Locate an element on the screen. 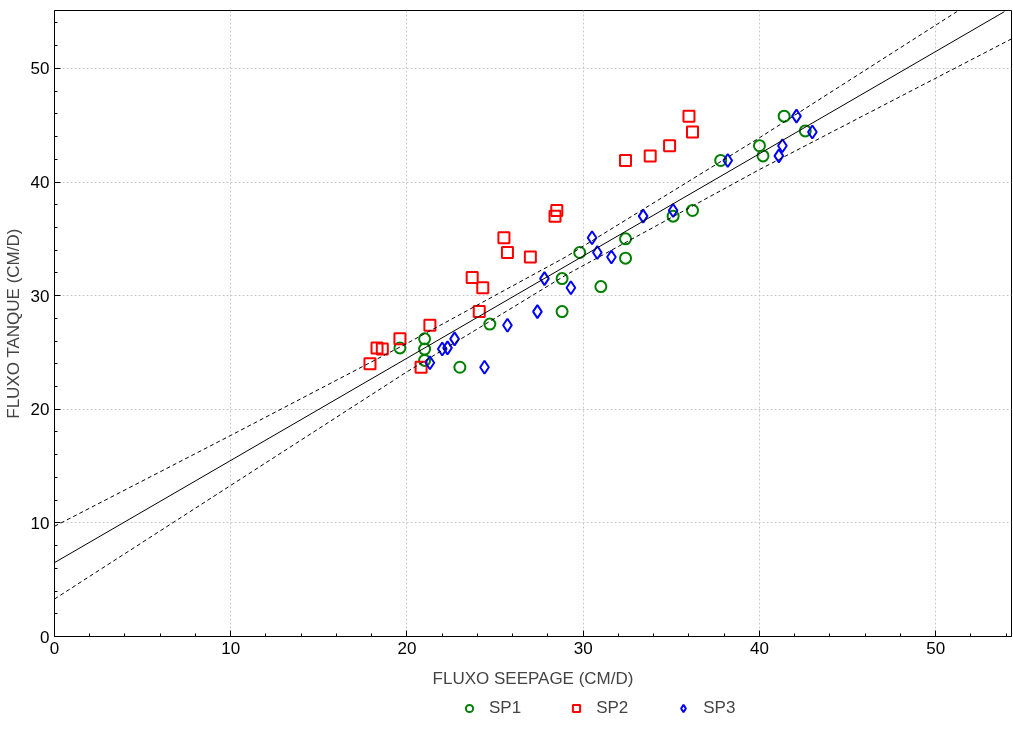 This screenshot has width=1013, height=729. y-tick-label: 20 is located at coordinates (40, 410).